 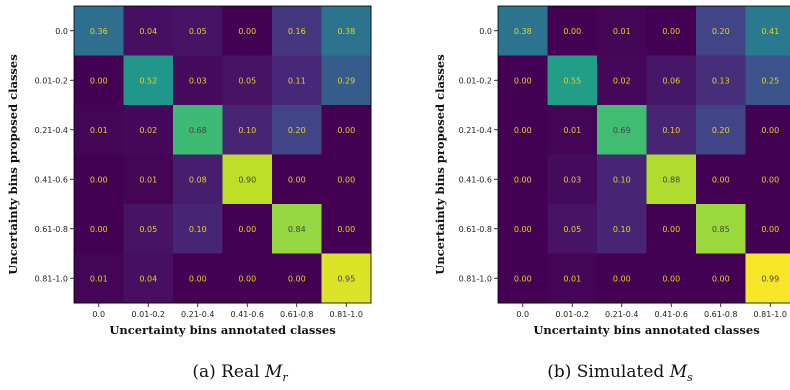 What do you see at coordinates (346, 80) in the screenshot?
I see `cell-value-label: 0.29` at bounding box center [346, 80].